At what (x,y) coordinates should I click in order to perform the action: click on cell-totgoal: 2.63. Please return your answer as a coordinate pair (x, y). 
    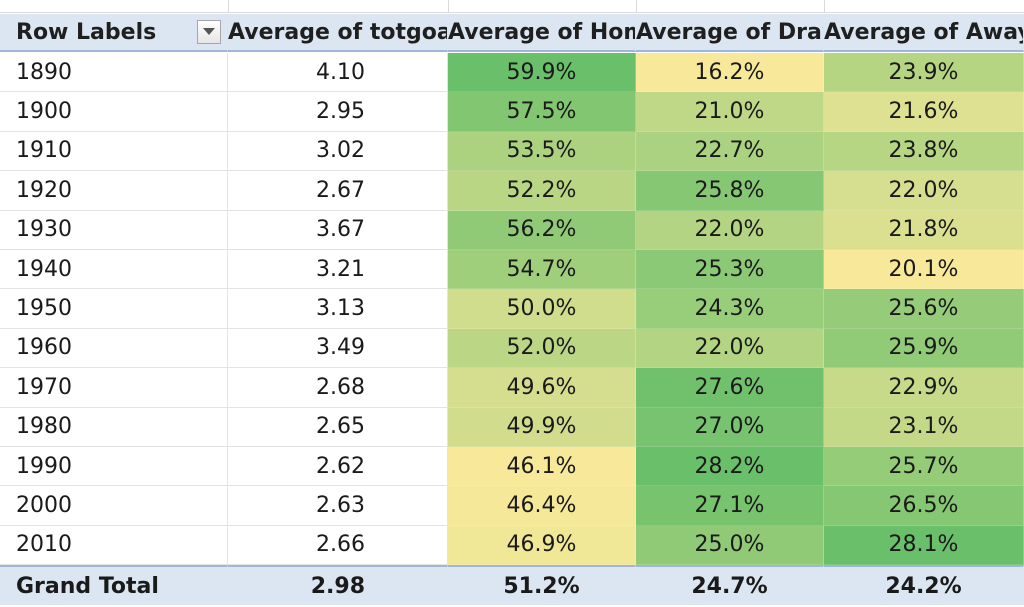
    Looking at the image, I should click on (338, 506).